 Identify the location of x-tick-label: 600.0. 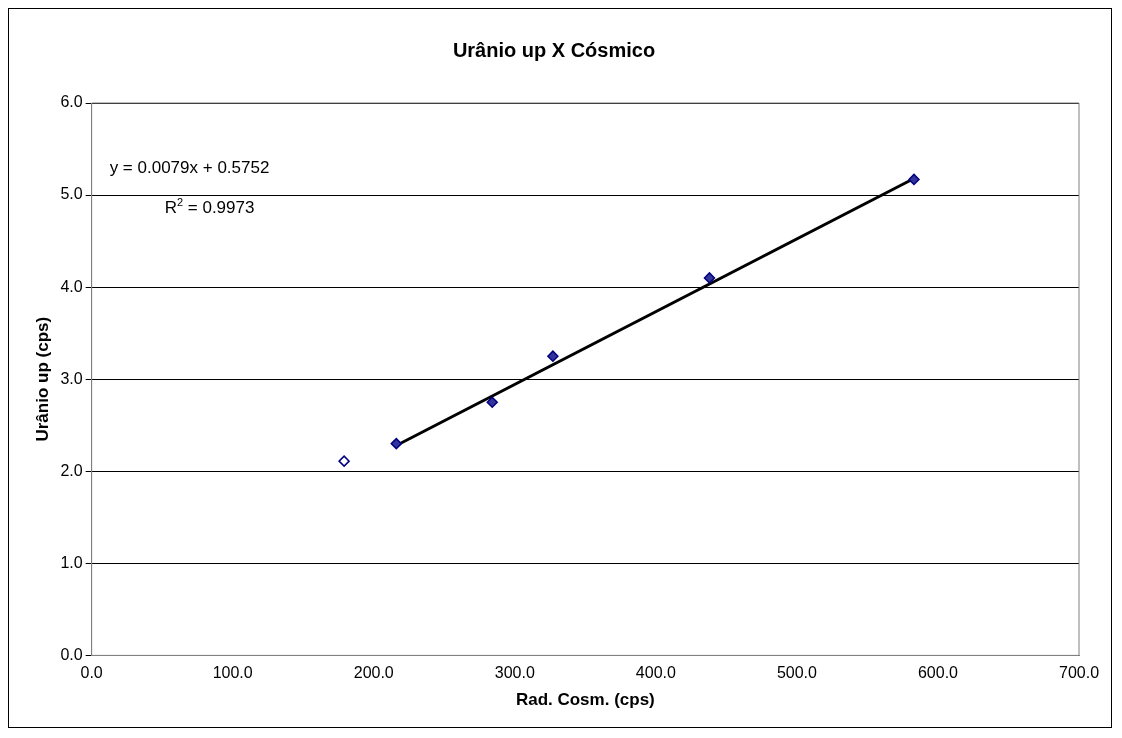
(938, 673).